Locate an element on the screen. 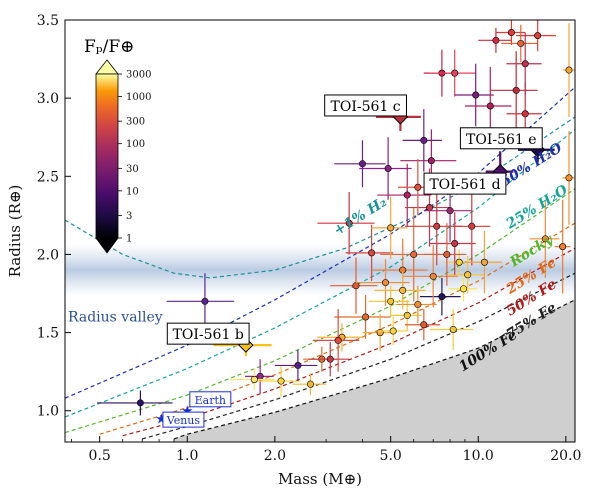  toi-561-label-text-2: TOI-561 d is located at coordinates (464, 185).